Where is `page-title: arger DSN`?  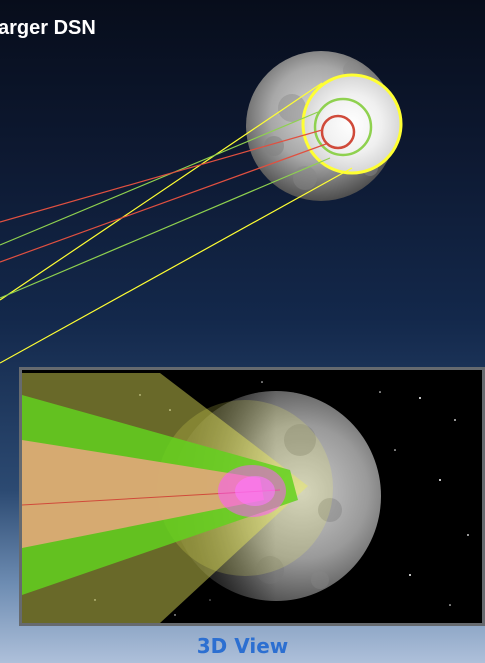 page-title: arger DSN is located at coordinates (48, 28).